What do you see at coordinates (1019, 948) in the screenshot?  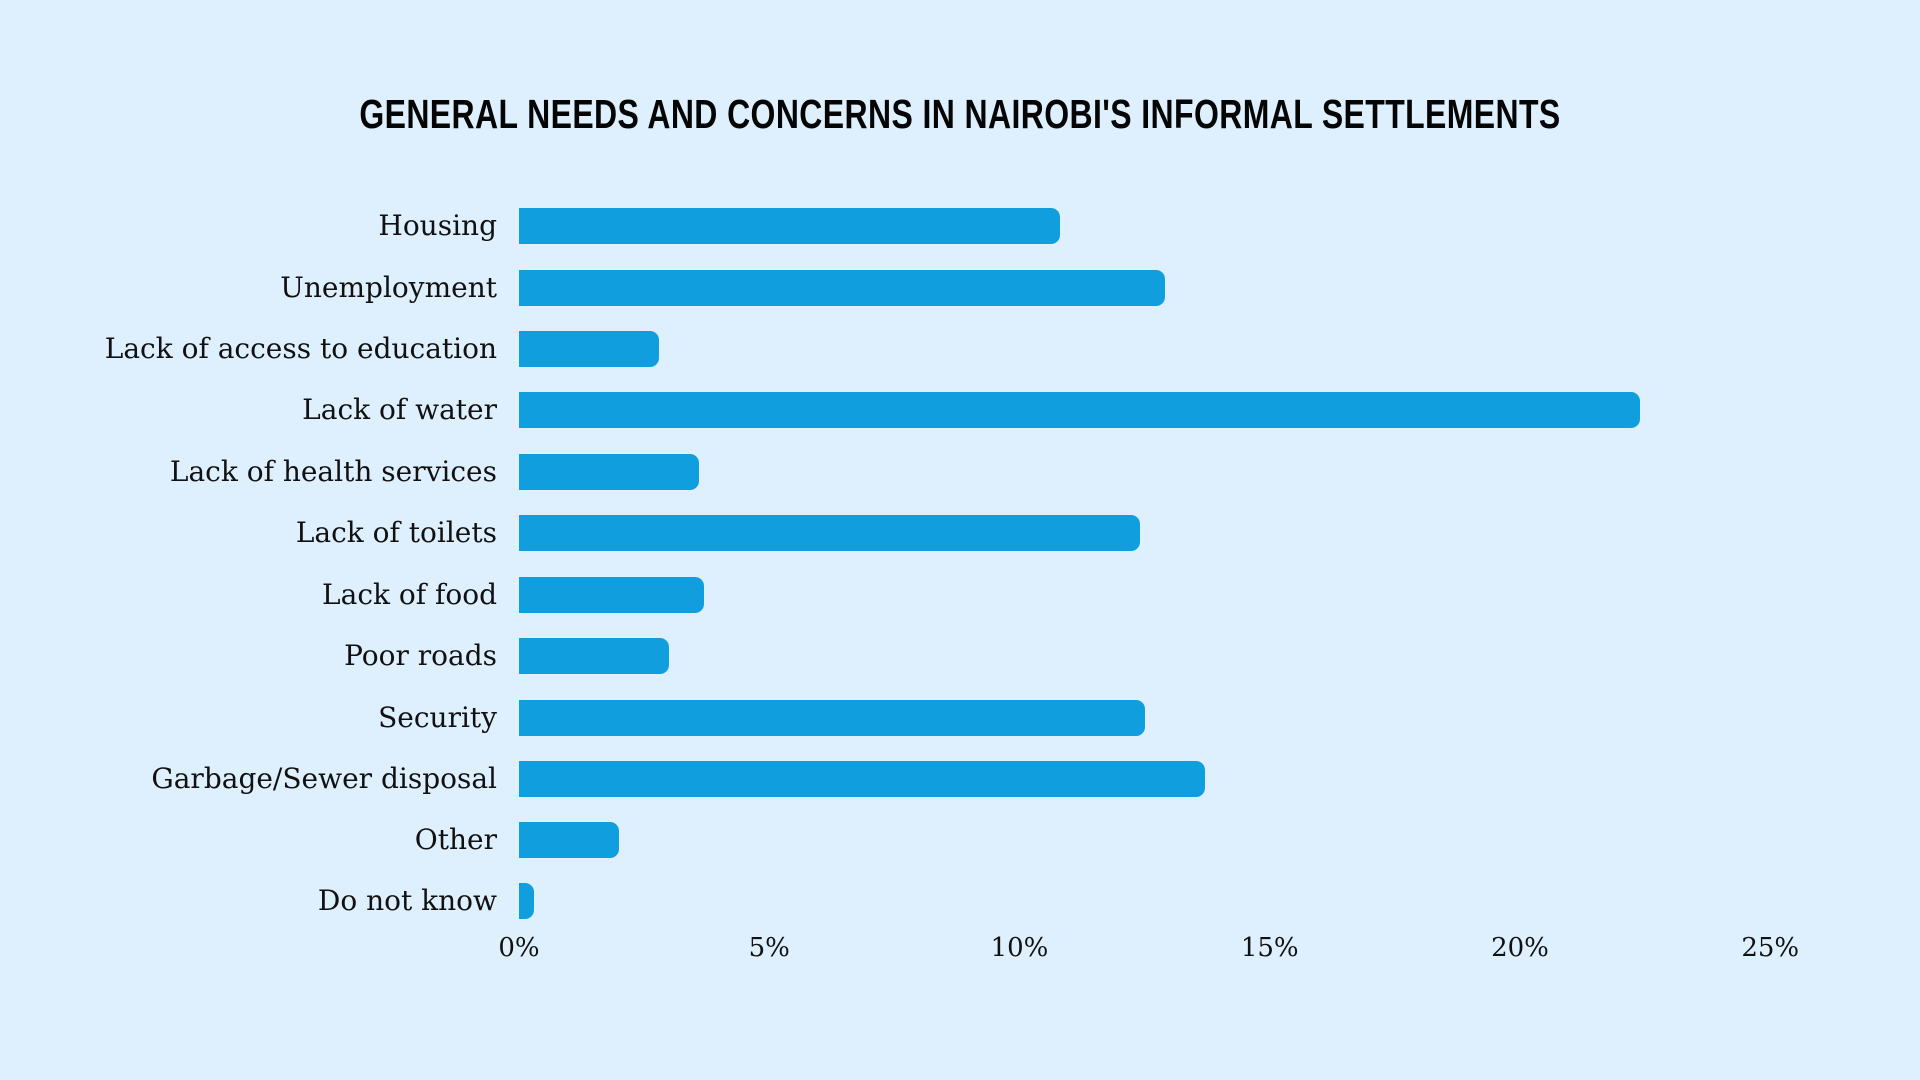 I see `x-tick-label: 10%` at bounding box center [1019, 948].